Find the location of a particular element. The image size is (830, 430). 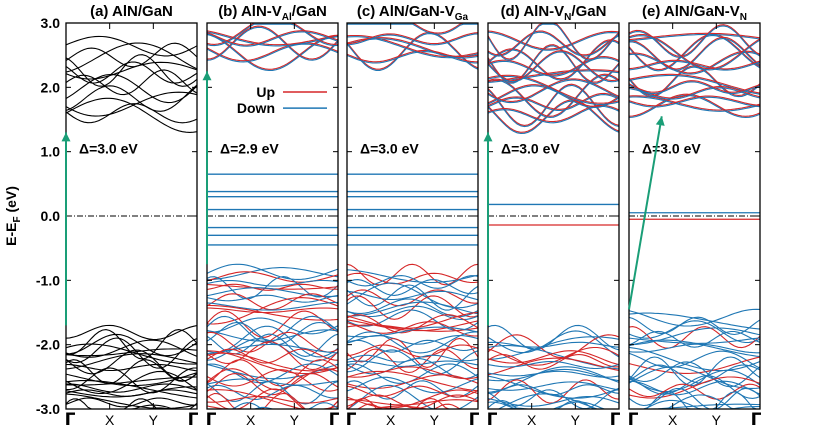

gap-label: Δ=3.0 eV is located at coordinates (108, 148).